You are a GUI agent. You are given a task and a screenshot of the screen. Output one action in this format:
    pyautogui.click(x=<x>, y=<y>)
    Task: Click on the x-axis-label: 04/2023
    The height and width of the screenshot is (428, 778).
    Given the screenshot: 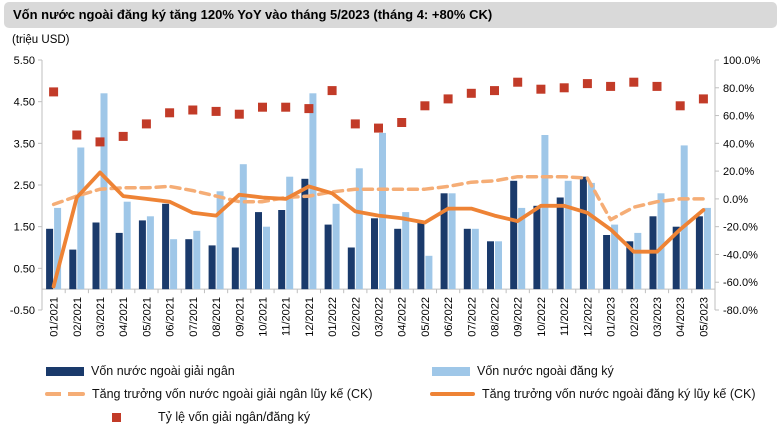 What is the action you would take?
    pyautogui.click(x=681, y=317)
    